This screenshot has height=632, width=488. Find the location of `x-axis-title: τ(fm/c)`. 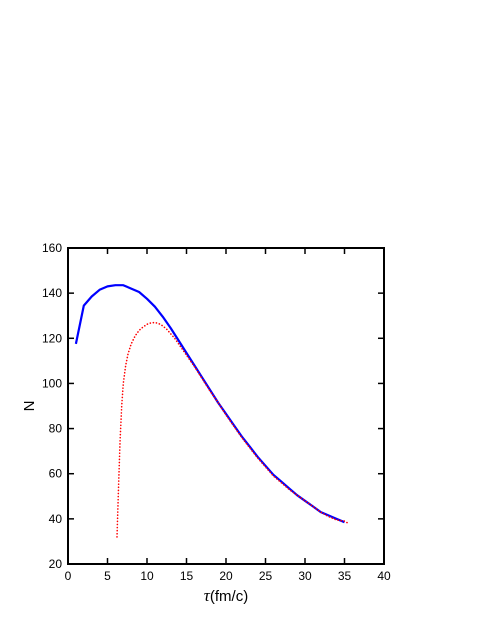

x-axis-title: τ(fm/c) is located at coordinates (226, 595).